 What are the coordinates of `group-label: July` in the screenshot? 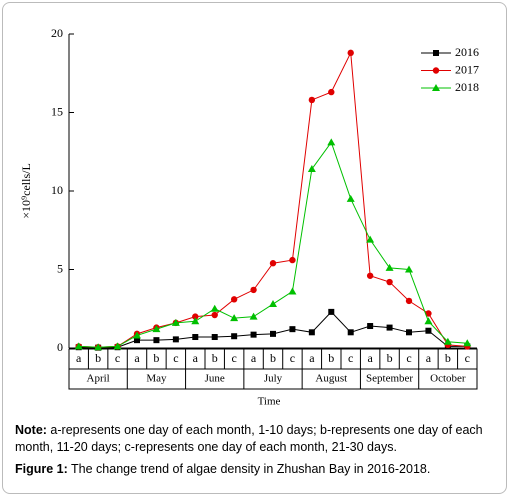 It's located at (273, 379).